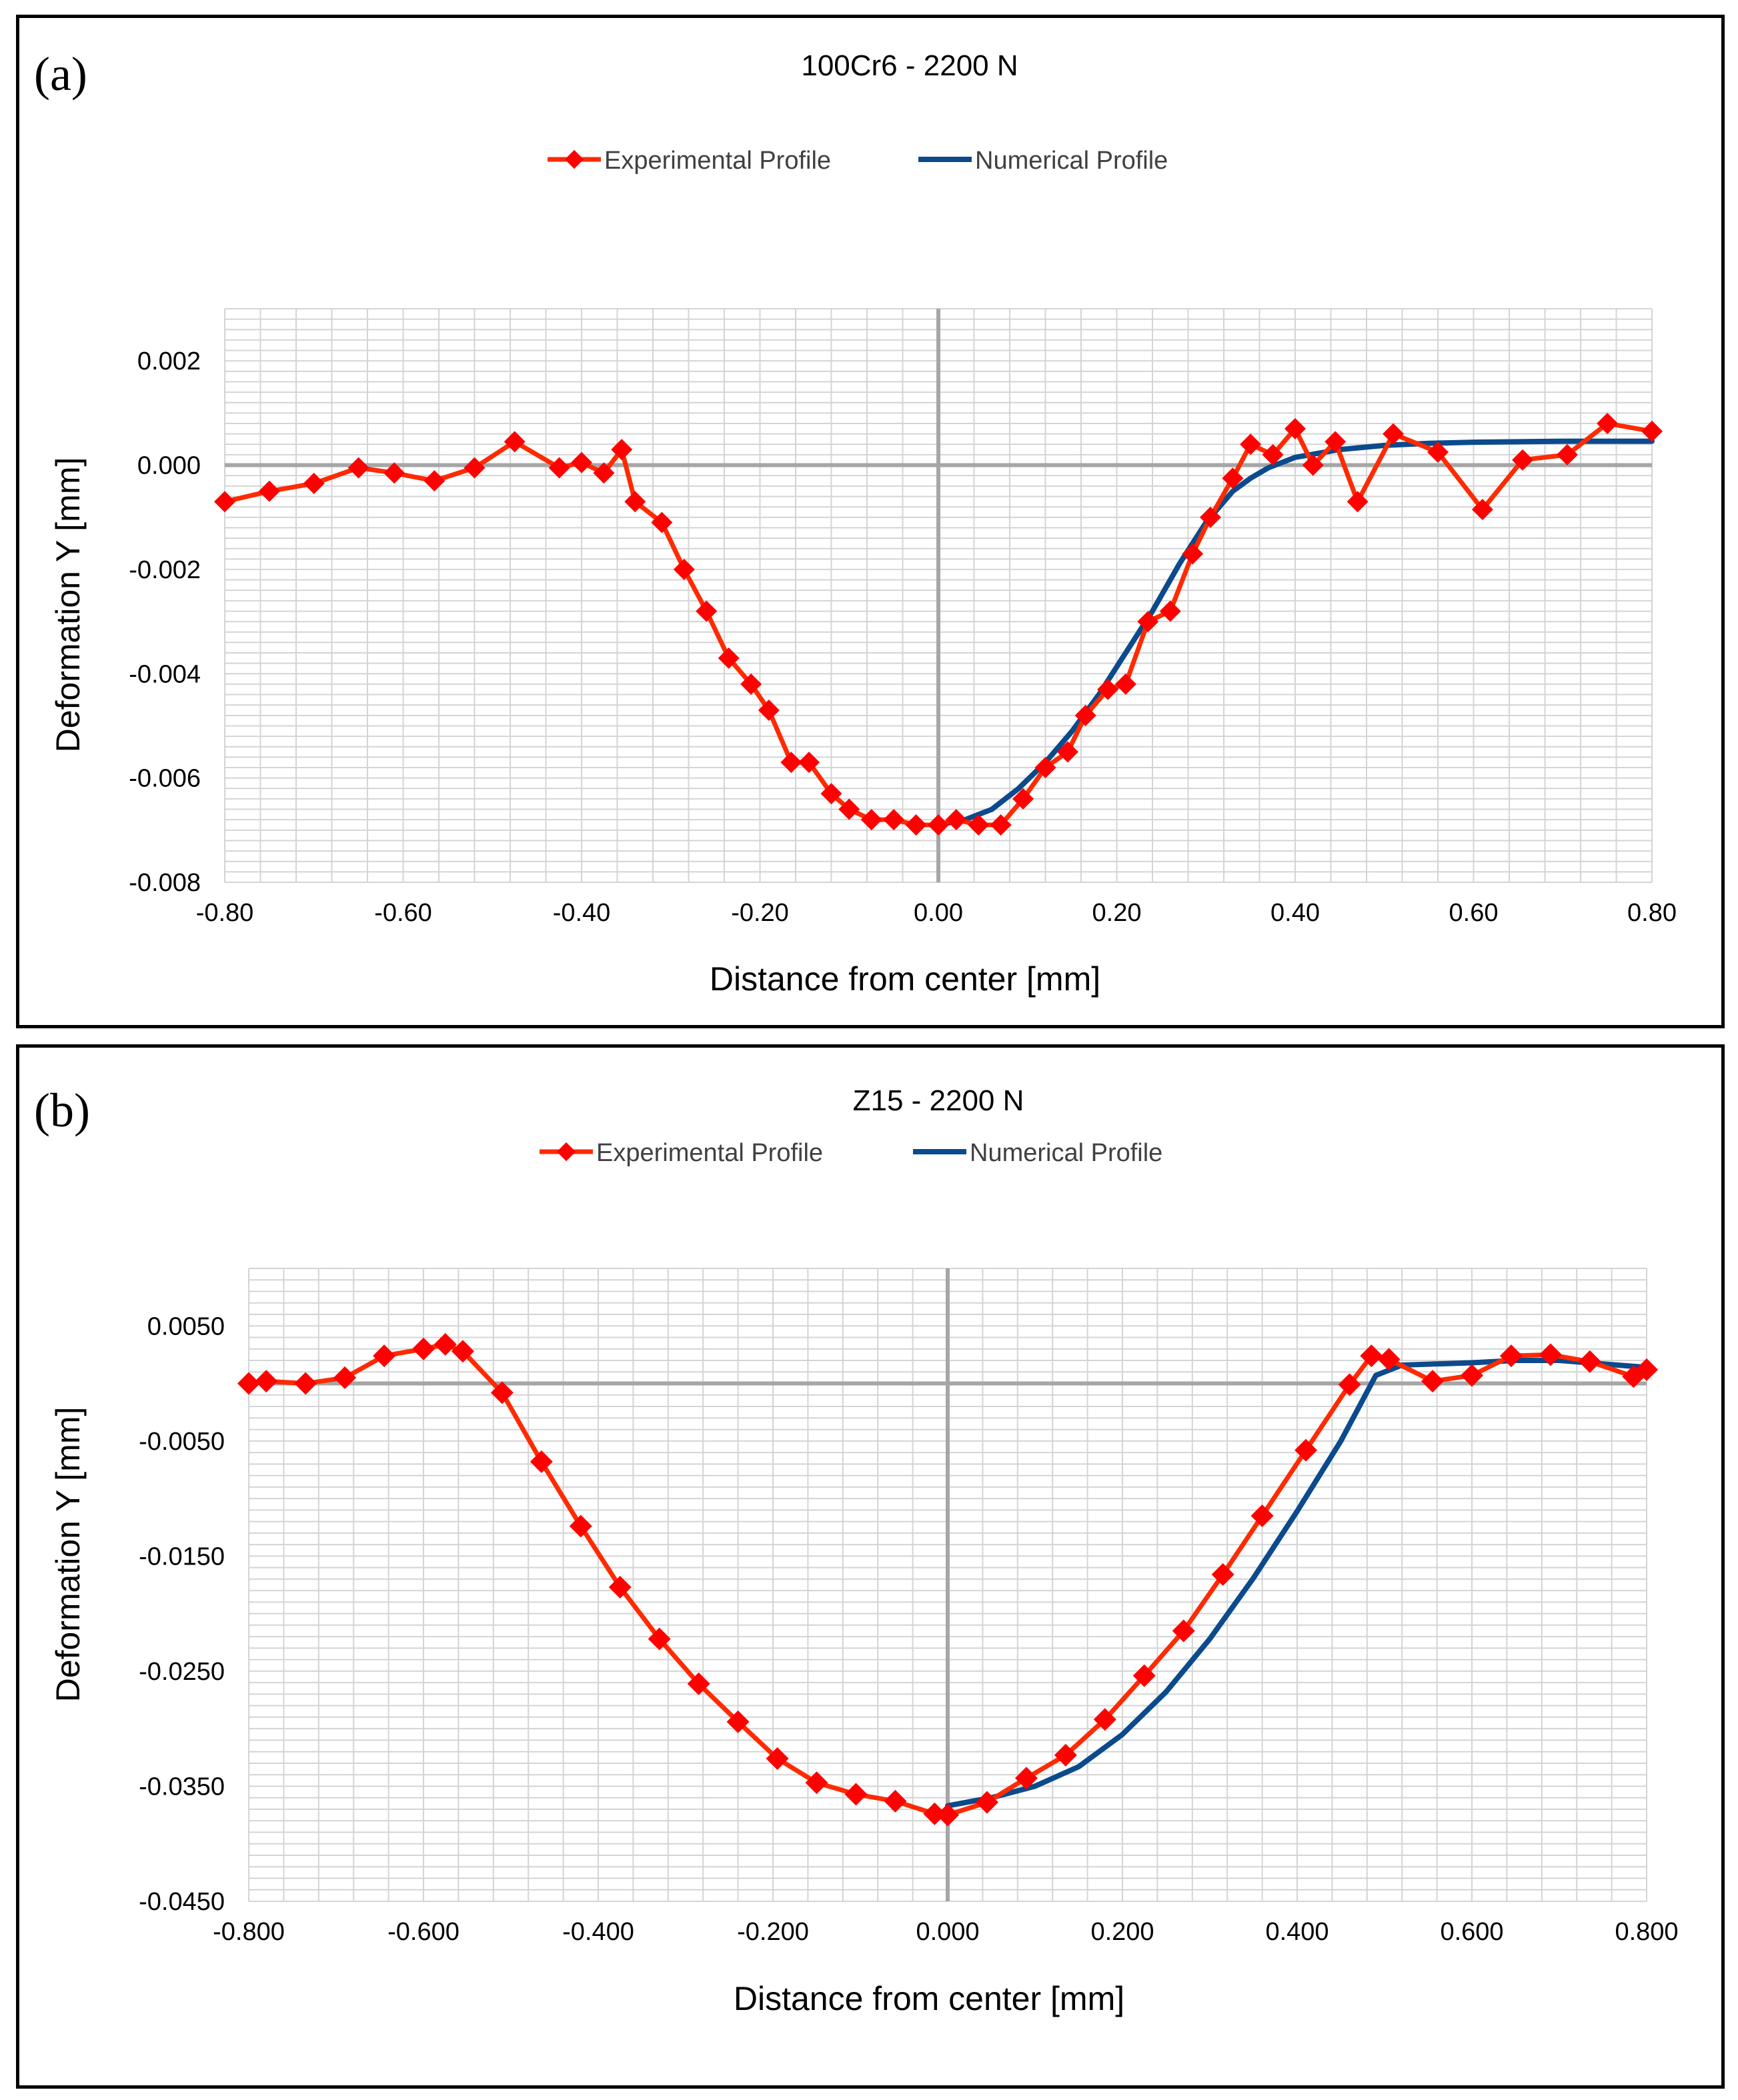 Image resolution: width=1738 pixels, height=2100 pixels. I want to click on x-tick-label: 0.400, so click(1297, 1932).